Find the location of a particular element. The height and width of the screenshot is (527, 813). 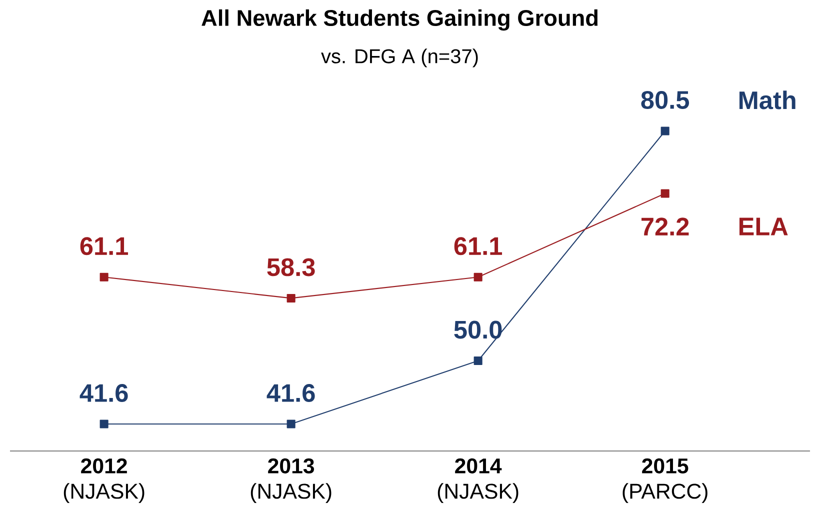

x-tick-label: 2012 (NJASK) is located at coordinates (104, 481).